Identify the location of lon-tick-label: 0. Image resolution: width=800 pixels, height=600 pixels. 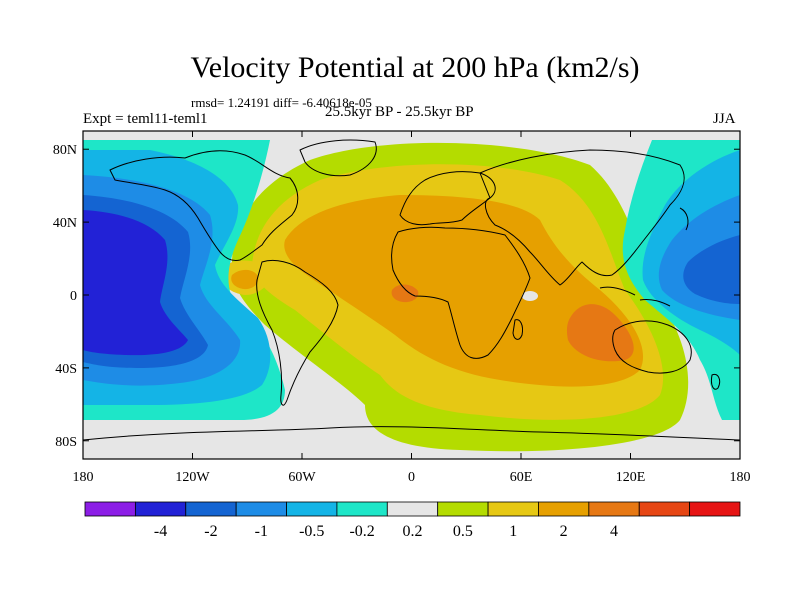
(411, 477).